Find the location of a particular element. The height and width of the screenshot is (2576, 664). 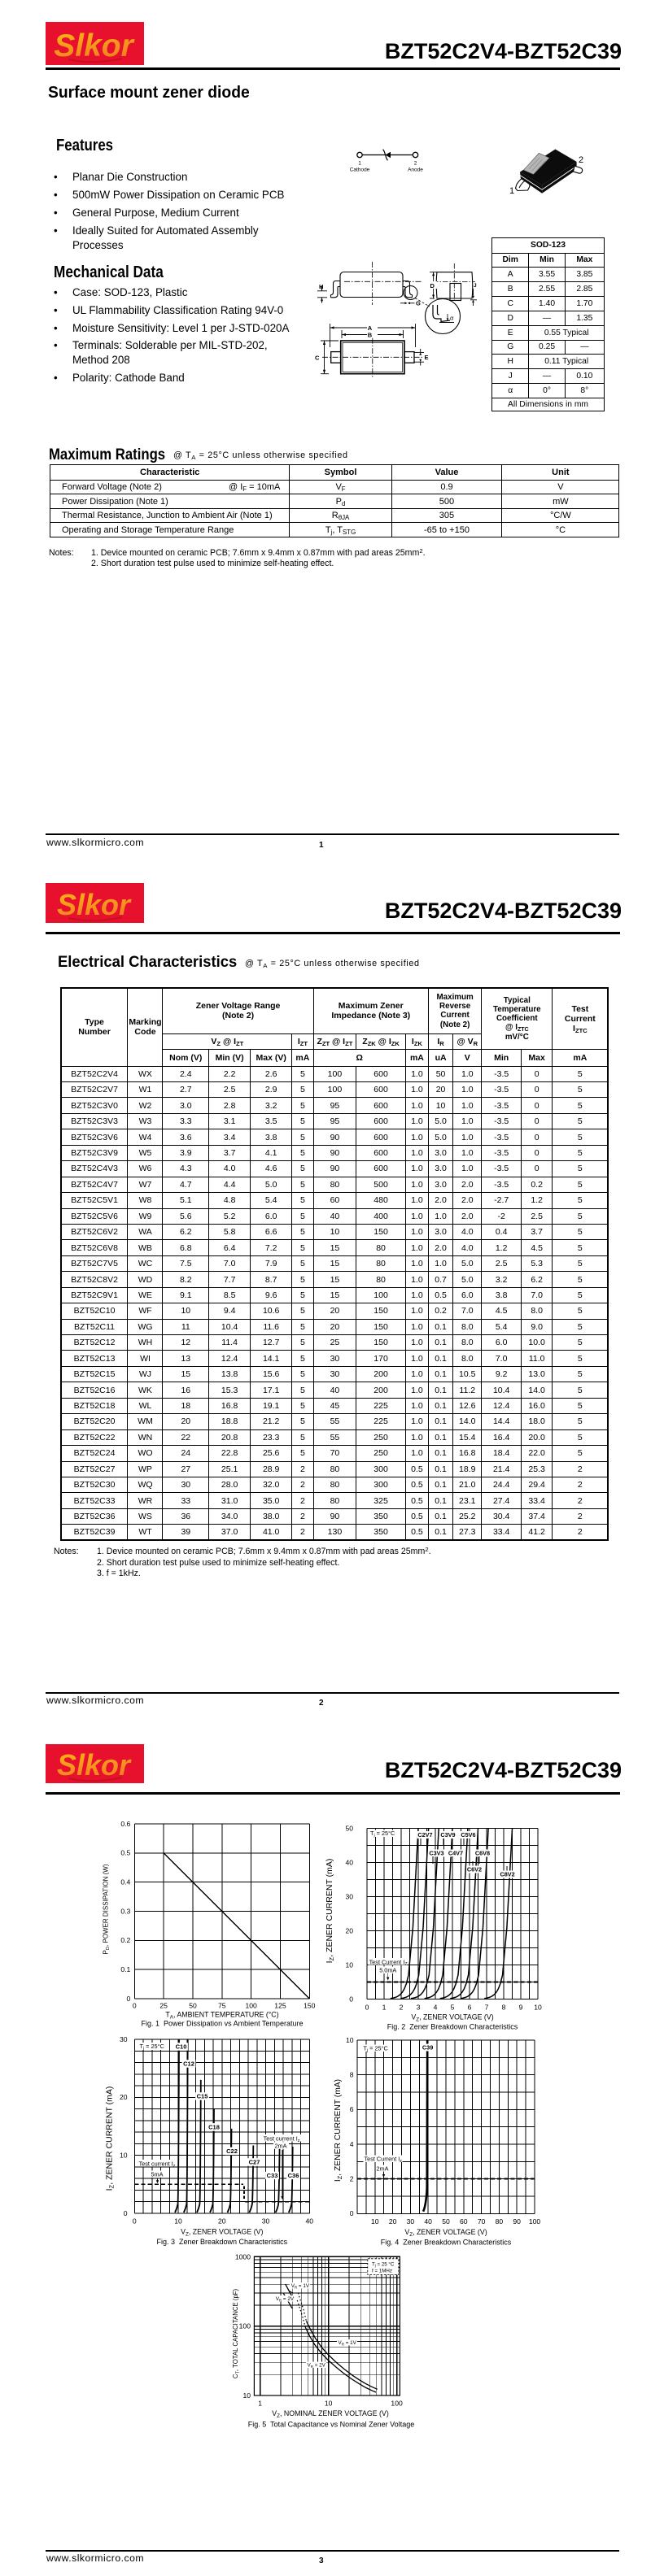

svg-text: CT, TOTAL CAPACITANCE (pF) is located at coordinates (236, 2333).